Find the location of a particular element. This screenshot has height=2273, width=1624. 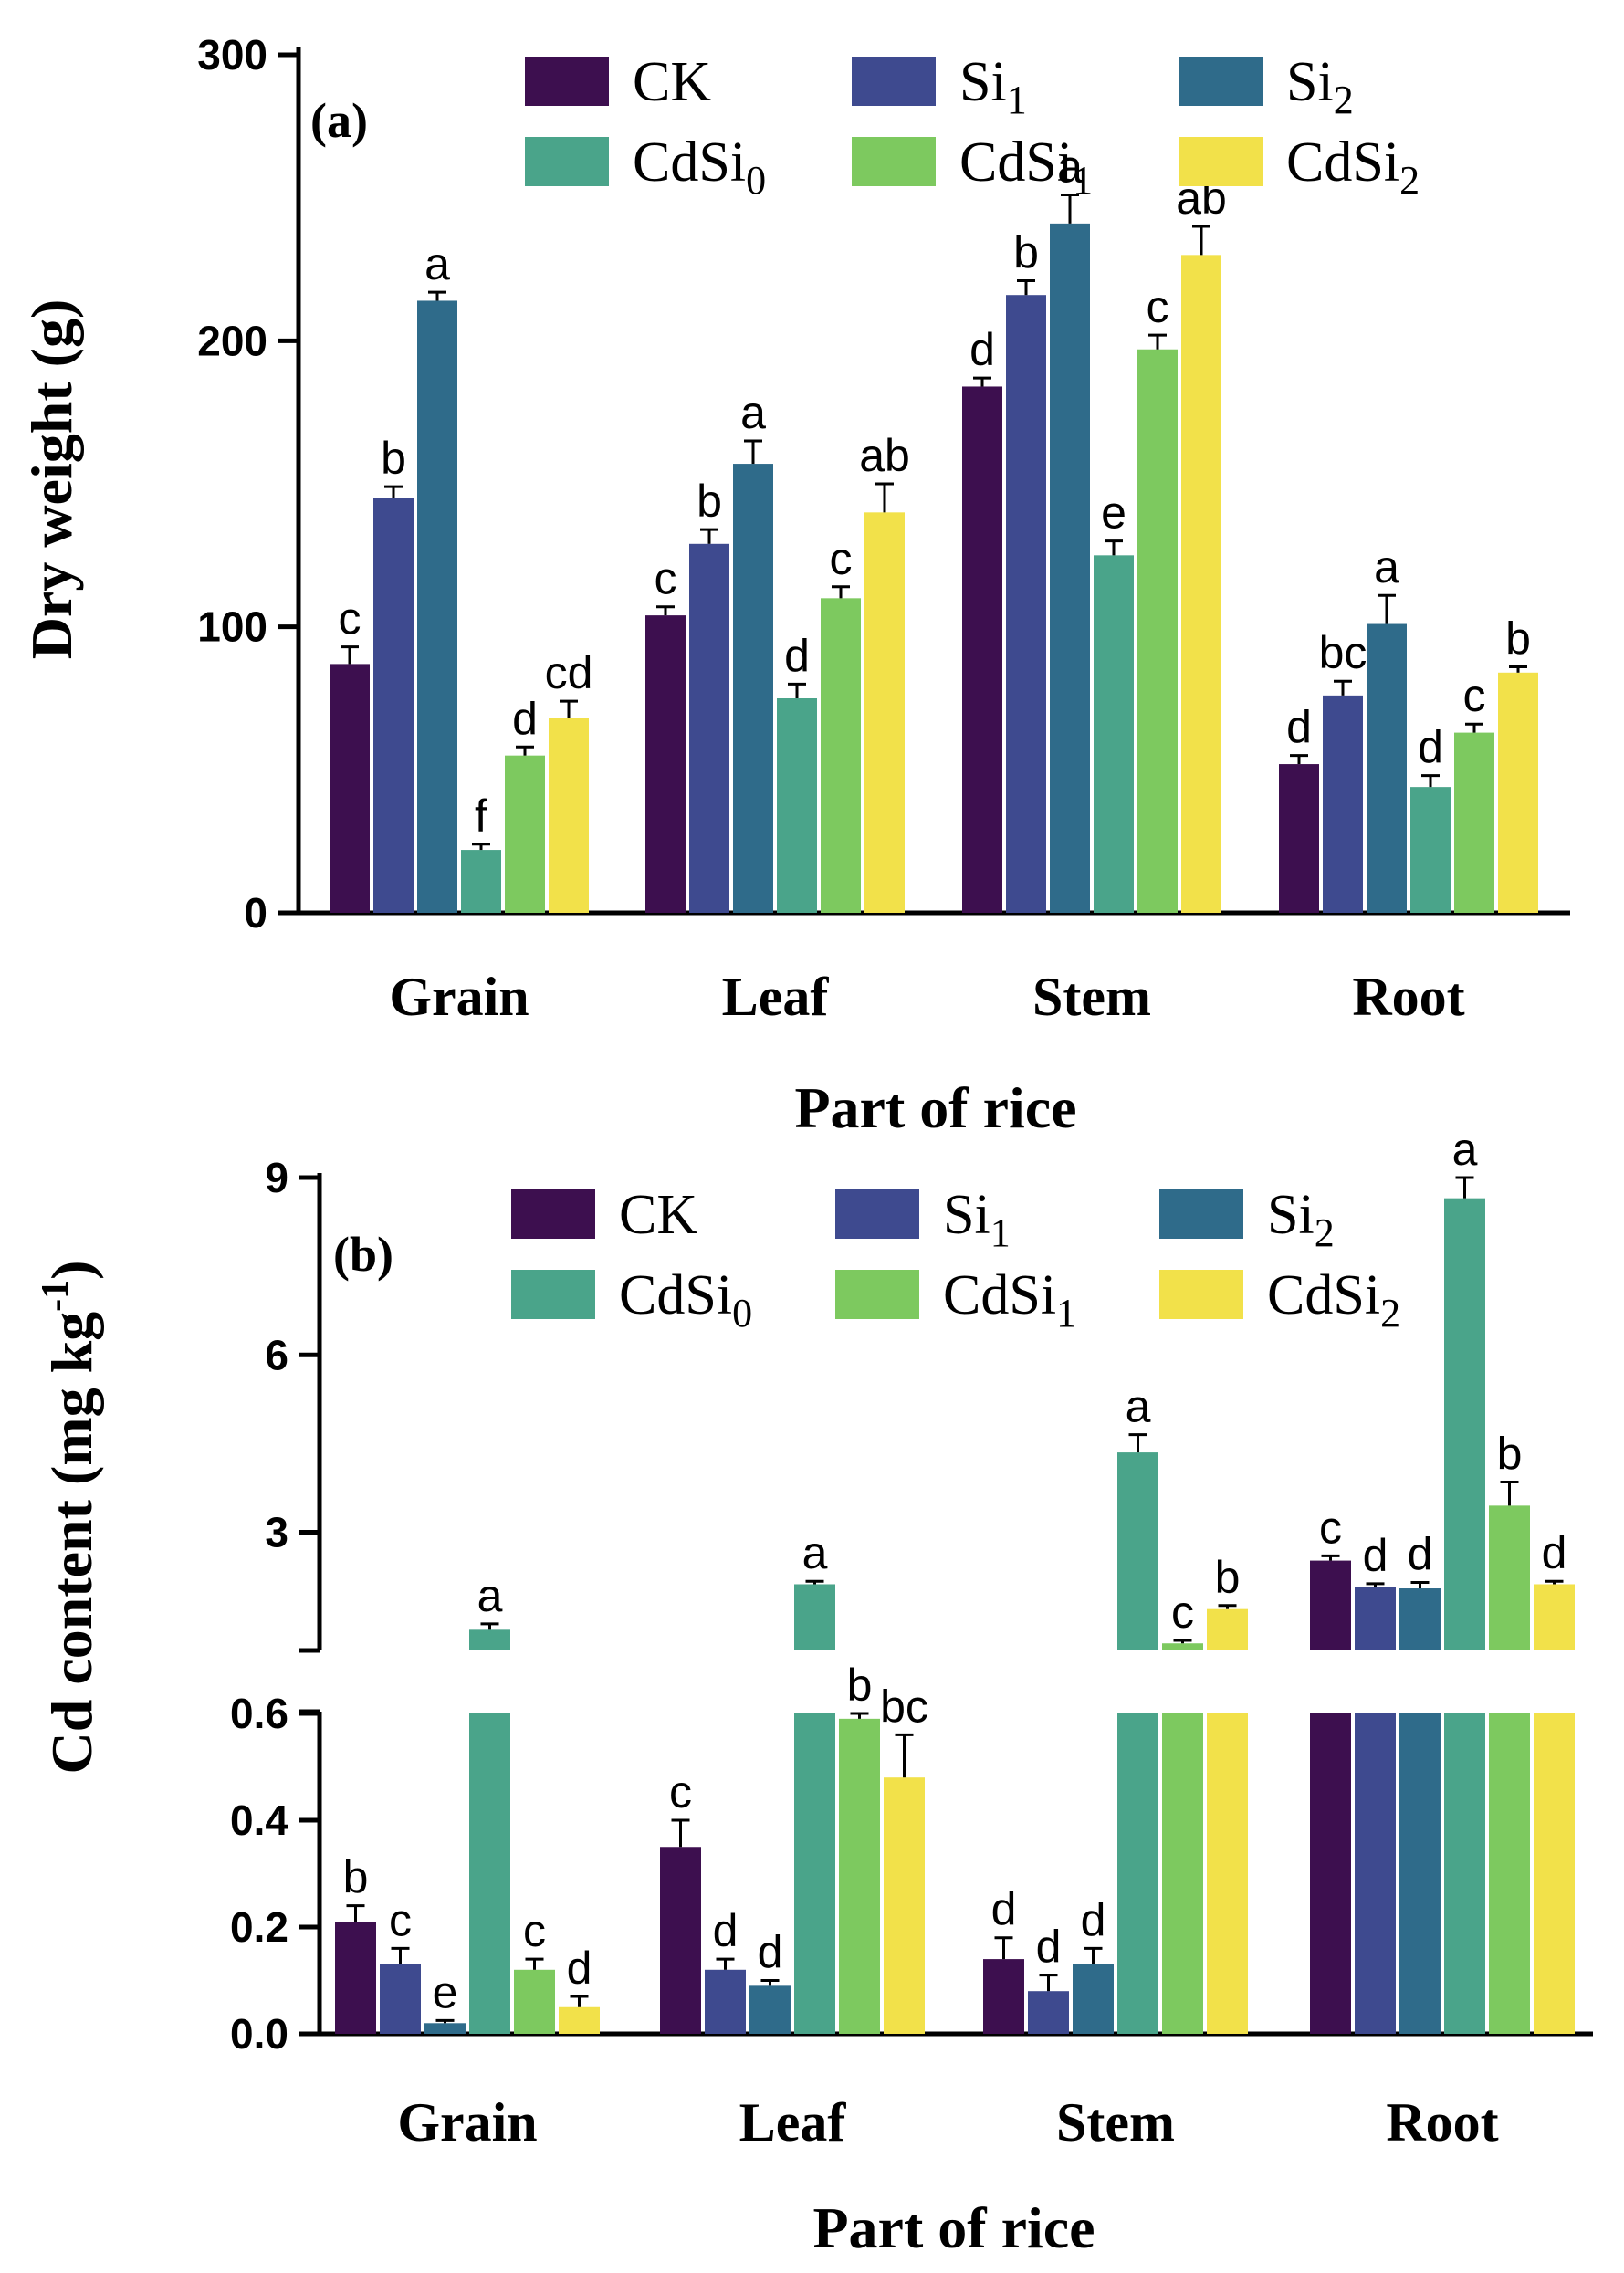

sig-letter-cdsi0-stem: e is located at coordinates (1113, 513).